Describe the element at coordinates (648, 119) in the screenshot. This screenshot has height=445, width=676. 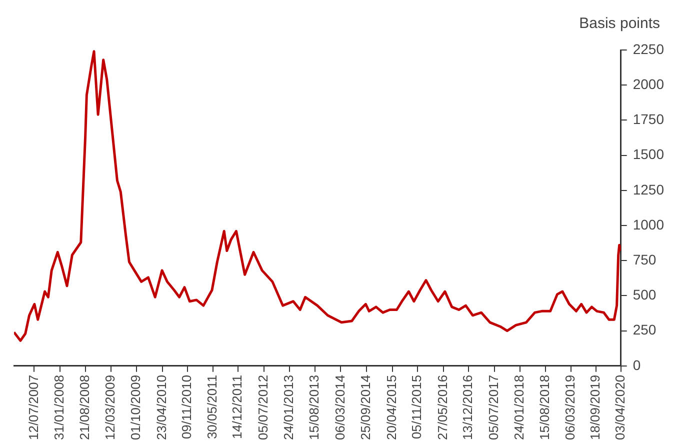
I see `y-tick-label: 1750` at that location.